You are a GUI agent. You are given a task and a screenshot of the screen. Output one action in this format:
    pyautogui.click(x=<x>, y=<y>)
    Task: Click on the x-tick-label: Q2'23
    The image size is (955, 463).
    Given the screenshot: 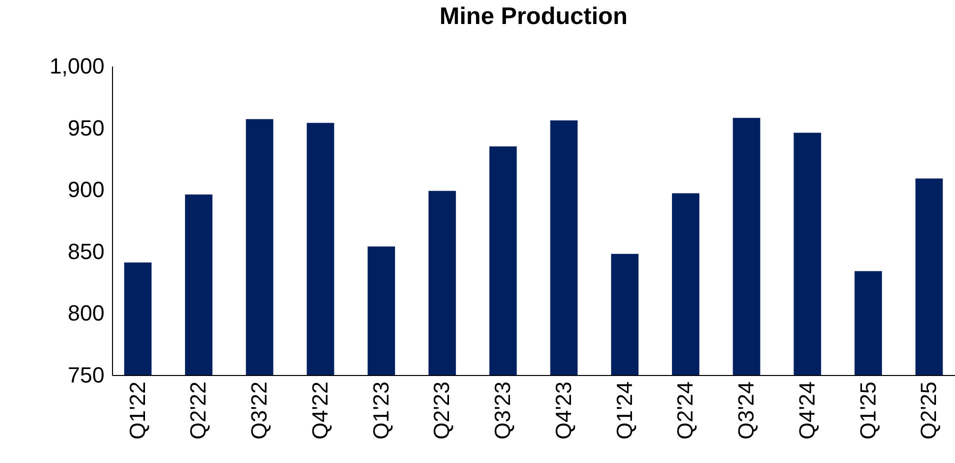 What is the action you would take?
    pyautogui.click(x=441, y=411)
    